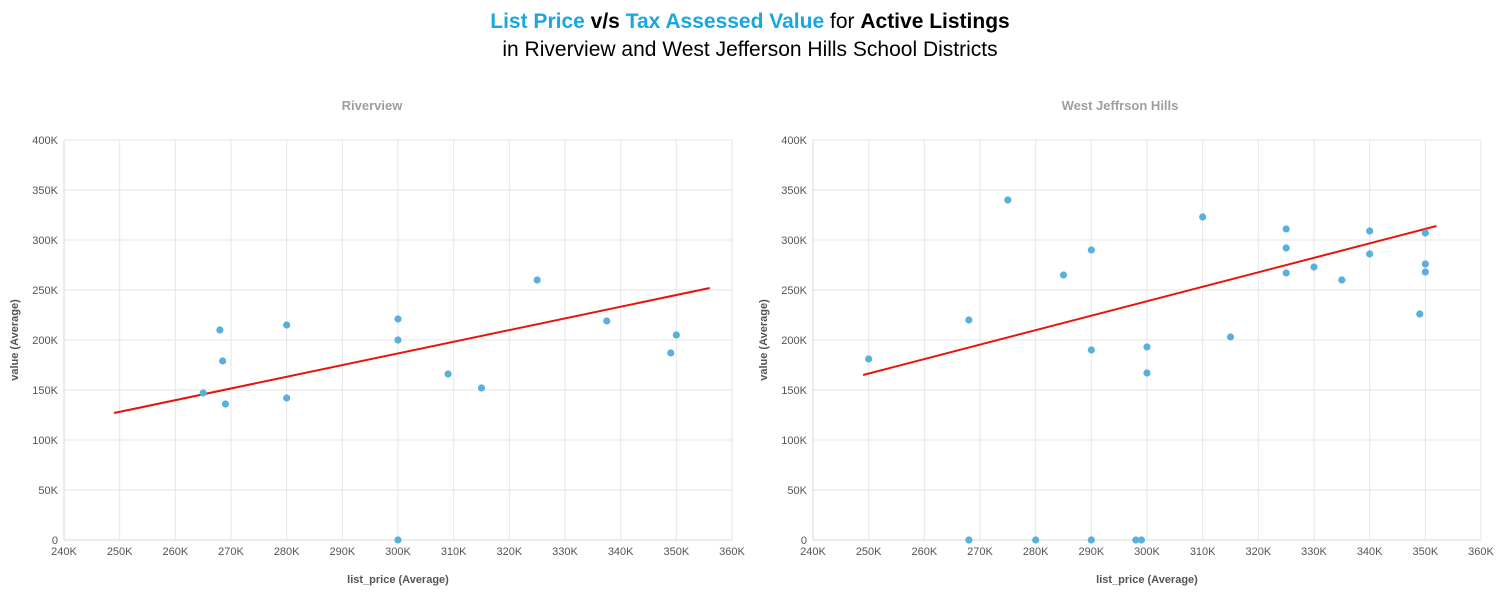 The image size is (1500, 609). Describe the element at coordinates (725, 21) in the screenshot. I see `title-tax-assessed-value: Tax Assessed Value` at that location.